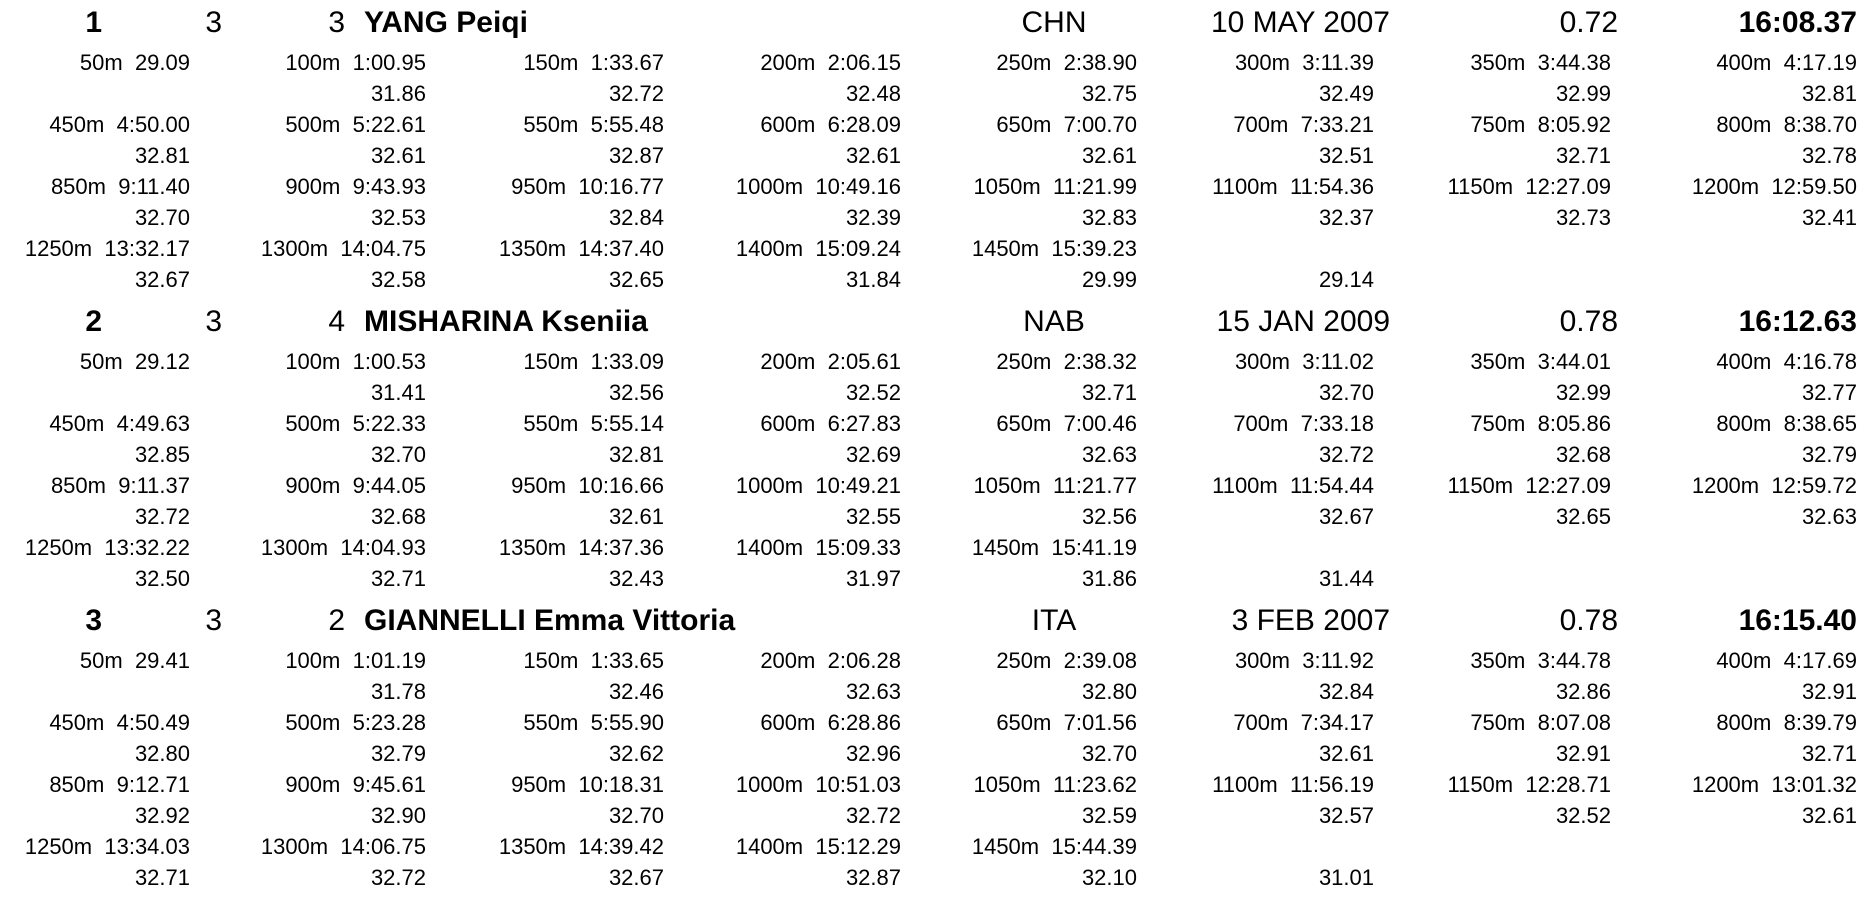 The width and height of the screenshot is (1874, 898). Describe the element at coordinates (830, 62) in the screenshot. I see `split-cell: 200m 2:06.15` at that location.